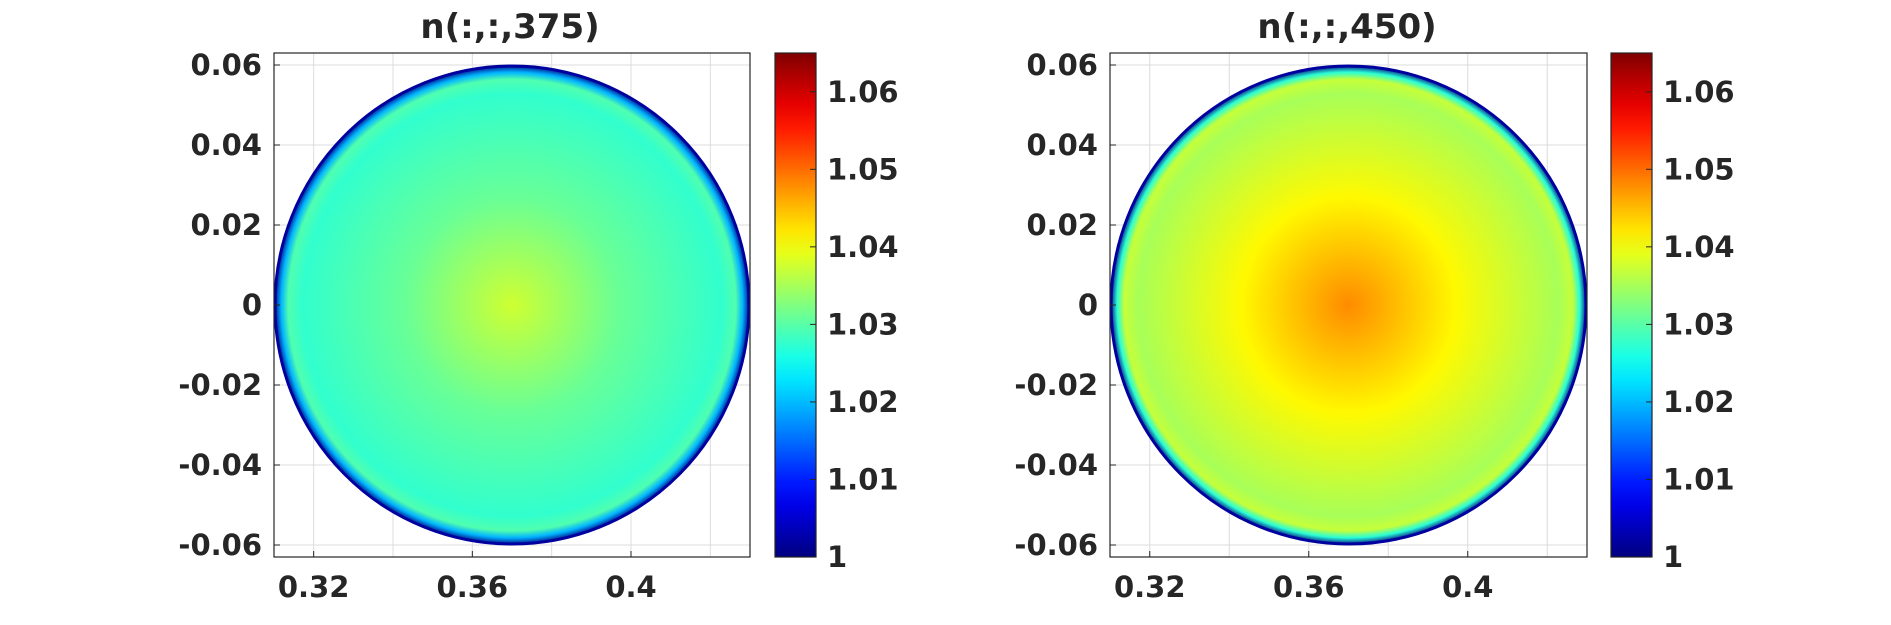  Describe the element at coordinates (509, 27) in the screenshot. I see `panel-title: n(:,:,375)` at that location.